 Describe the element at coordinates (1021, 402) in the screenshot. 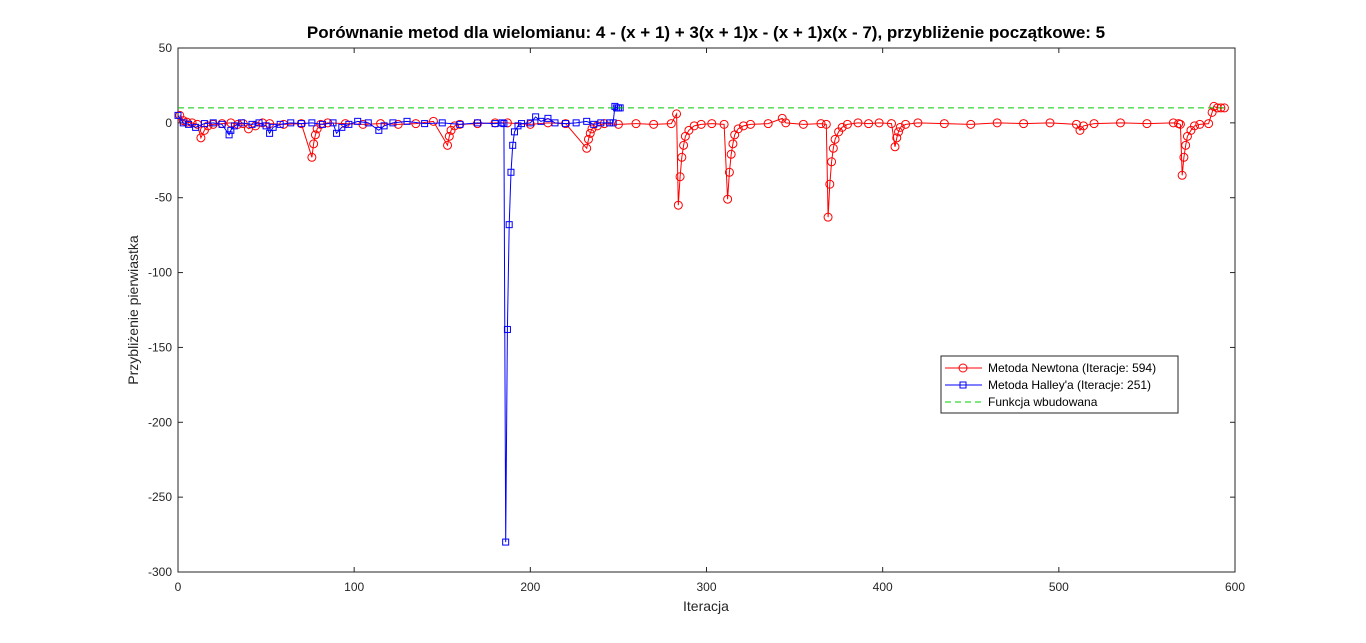

I see `legend-item-builtin: Funkcja wbudowana` at that location.